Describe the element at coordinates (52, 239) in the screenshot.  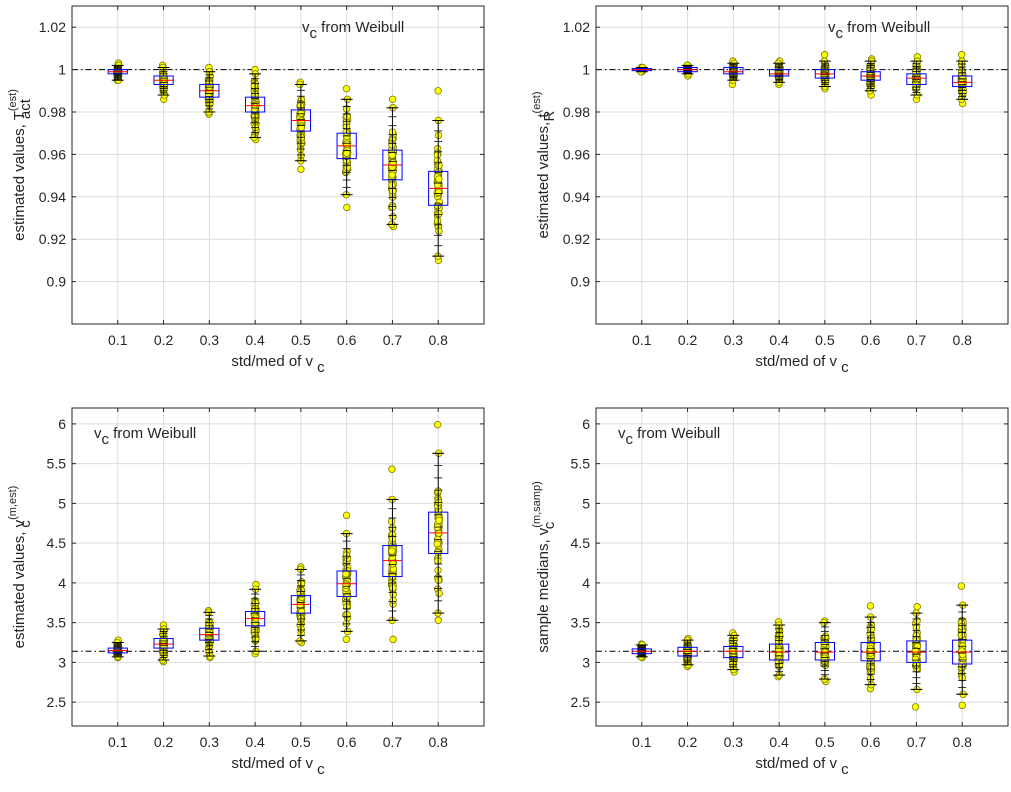
I see `y-tick-label: 0.92` at that location.